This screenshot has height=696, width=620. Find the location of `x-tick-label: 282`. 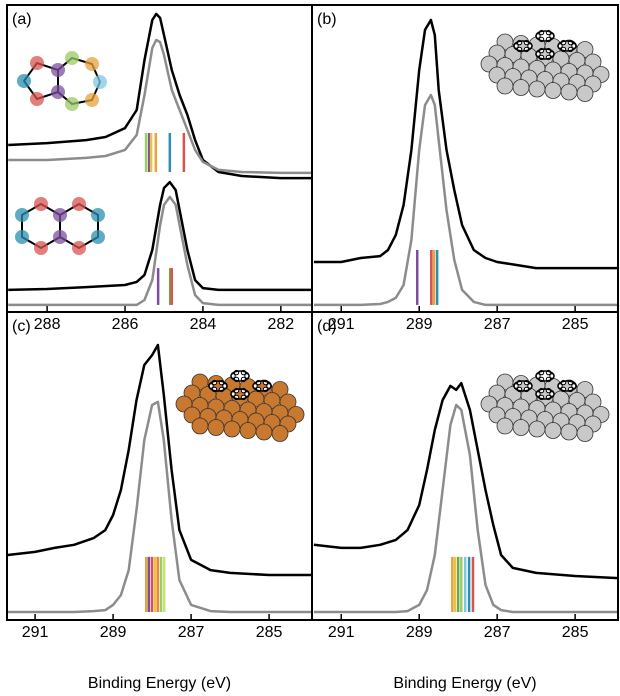

x-tick-label: 282 is located at coordinates (280, 324).